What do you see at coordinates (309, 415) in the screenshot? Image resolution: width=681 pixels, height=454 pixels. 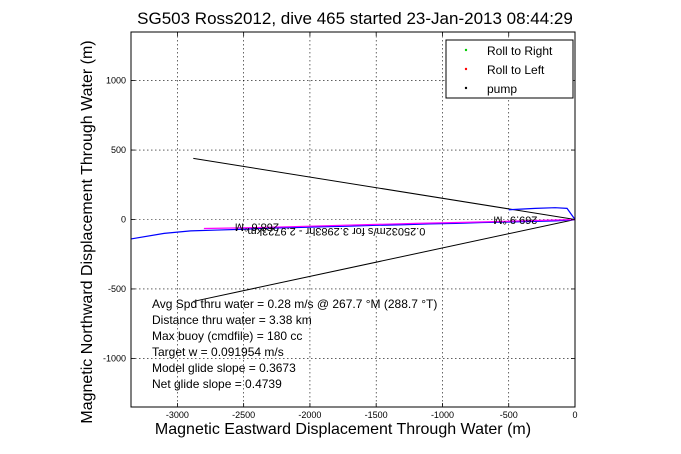 I see `x-tick-label: -2000` at bounding box center [309, 415].